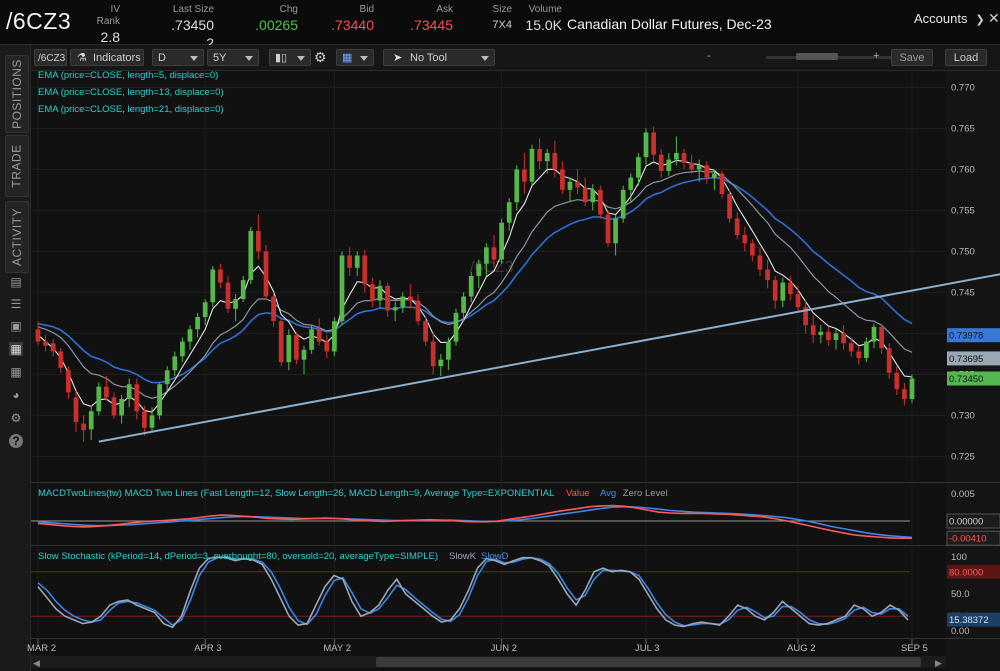 The width and height of the screenshot is (1000, 671). What do you see at coordinates (16, 282) in the screenshot?
I see `news-icon: ▤` at bounding box center [16, 282].